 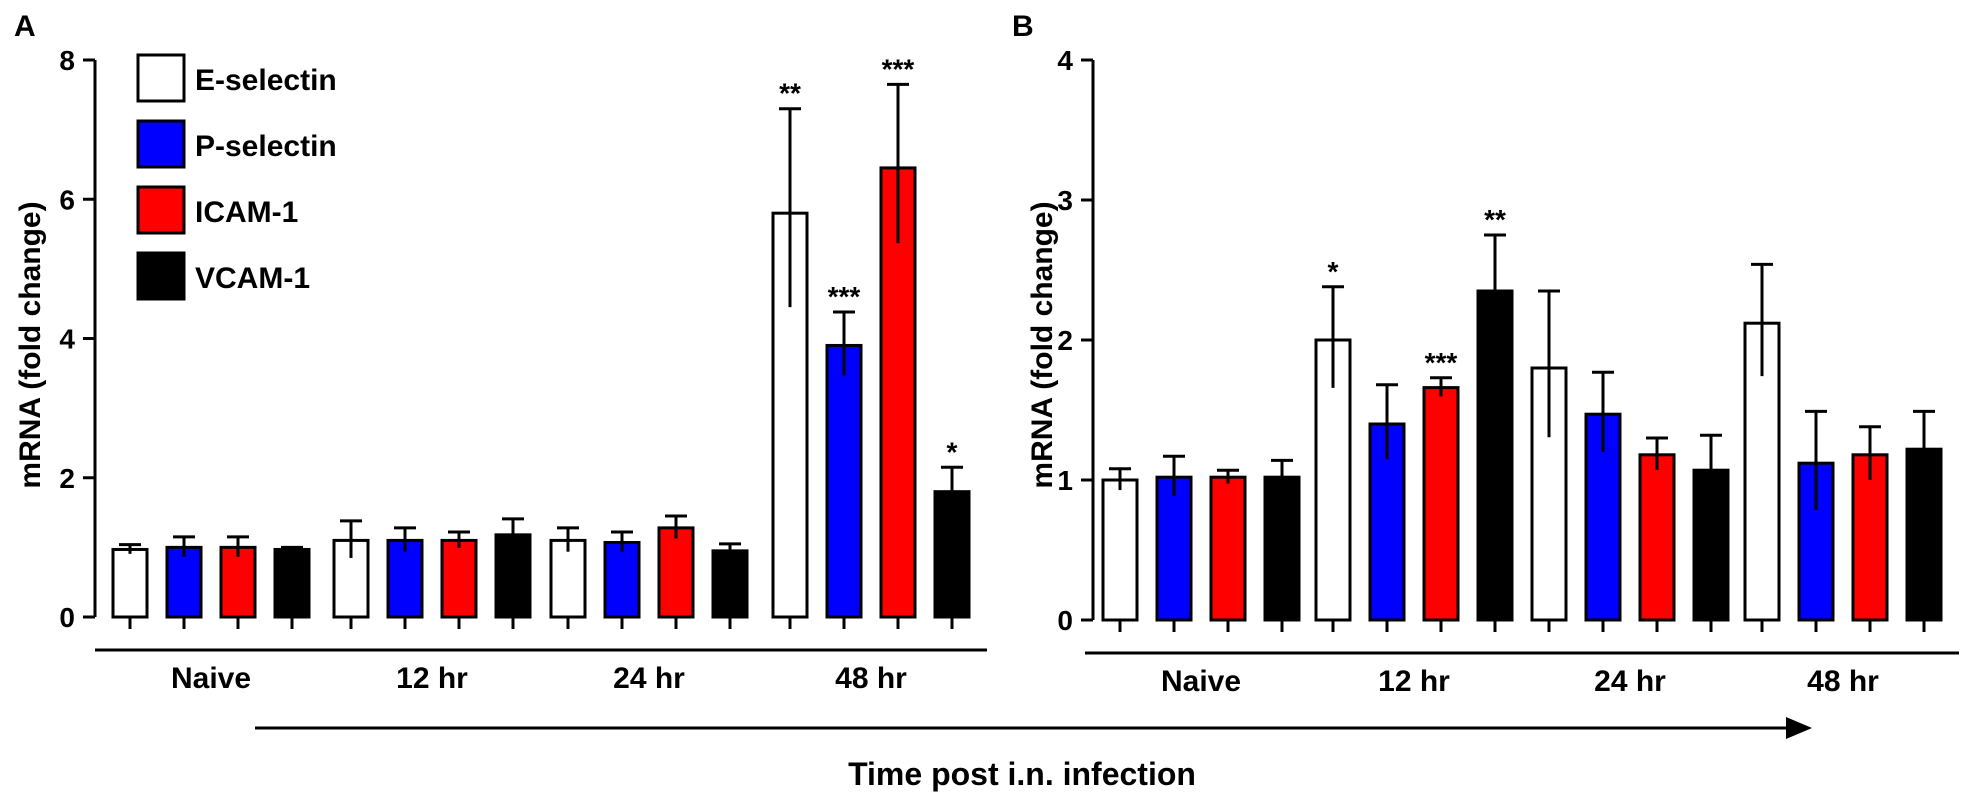 I want to click on time-arrow, so click(x=1033, y=728).